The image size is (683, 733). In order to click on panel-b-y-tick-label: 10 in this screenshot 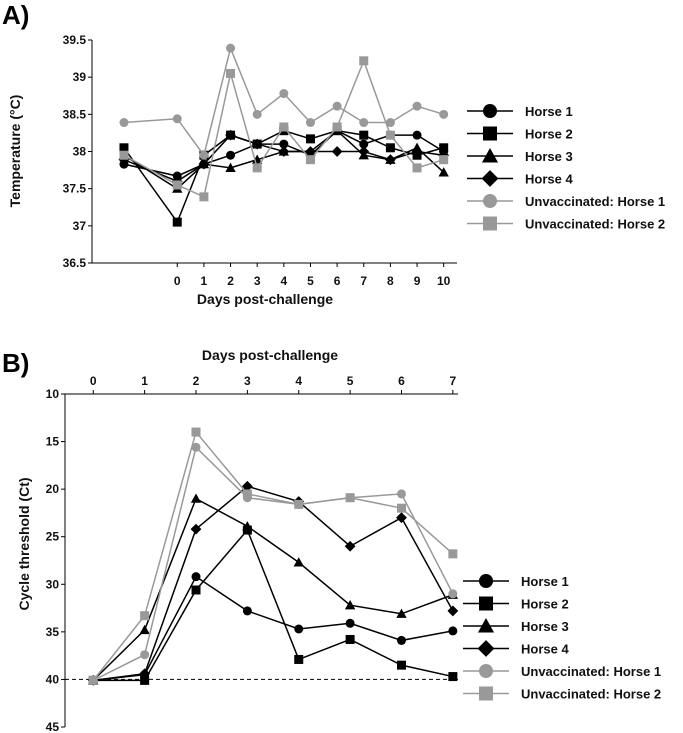, I will do `click(53, 394)`.